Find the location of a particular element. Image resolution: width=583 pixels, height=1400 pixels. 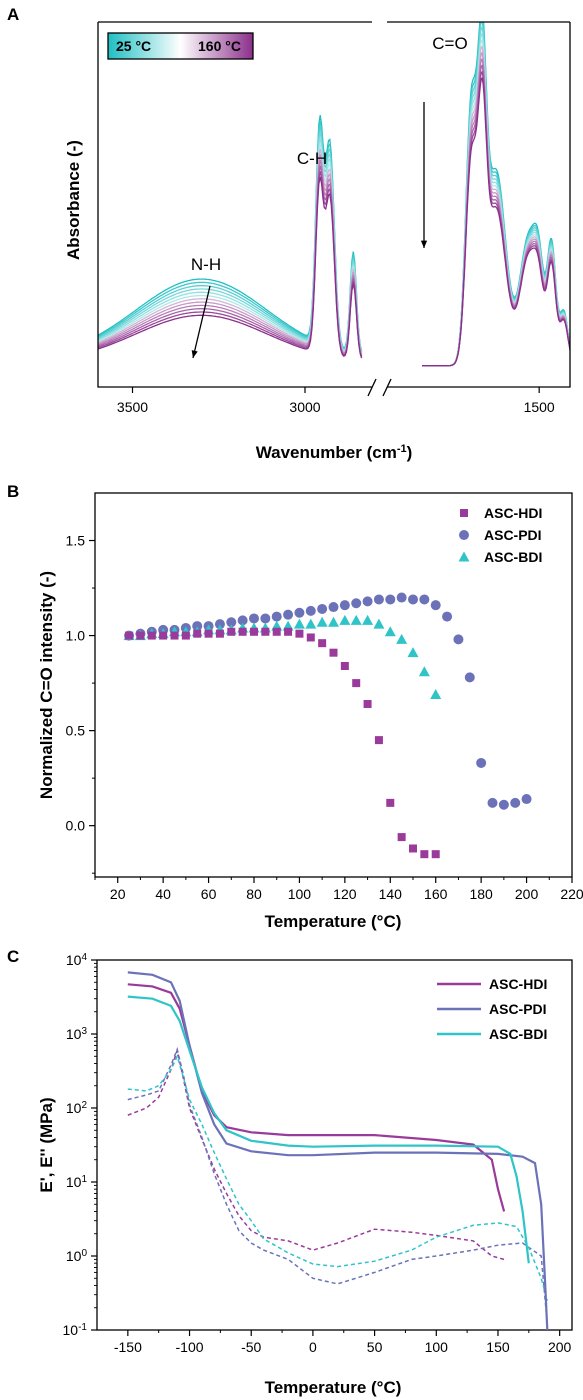

loss-modulus-asc-pdi is located at coordinates (338, 1185).